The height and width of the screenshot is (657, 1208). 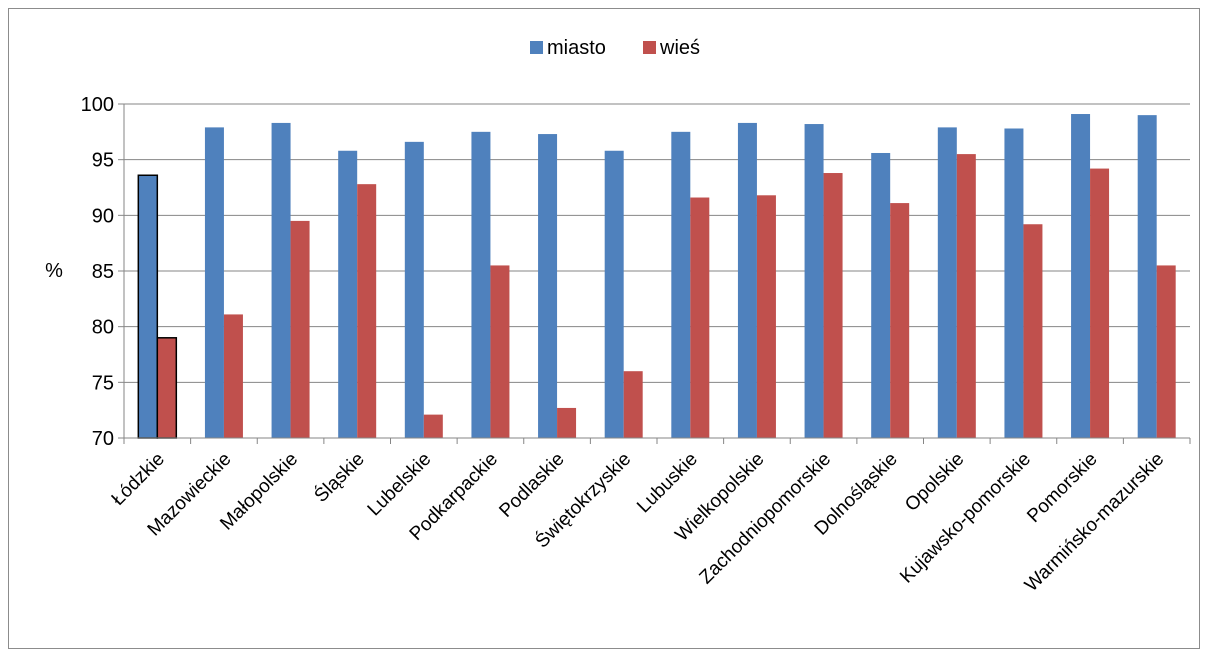 I want to click on bar-wieś-Zachodniopomorskie, so click(x=833, y=305).